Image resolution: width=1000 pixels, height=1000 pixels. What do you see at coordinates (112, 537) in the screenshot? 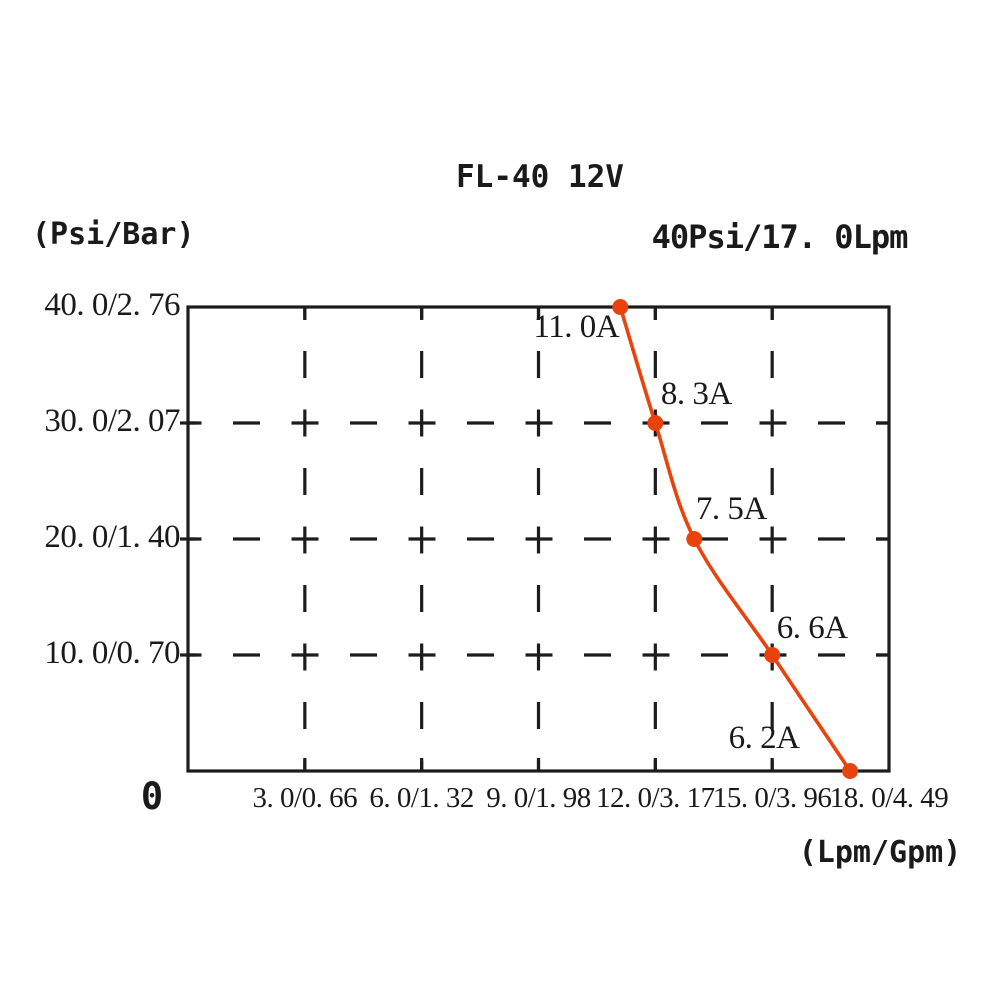
I see `y-tick-label: 20. 0/1. 40` at bounding box center [112, 537].